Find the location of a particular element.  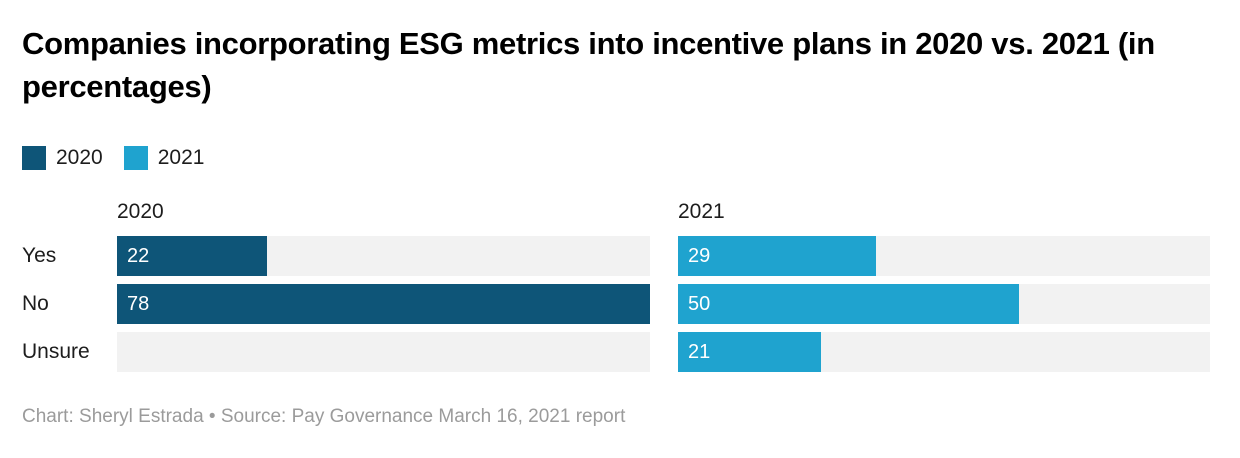

legend: 2020 2021 is located at coordinates (113, 158).